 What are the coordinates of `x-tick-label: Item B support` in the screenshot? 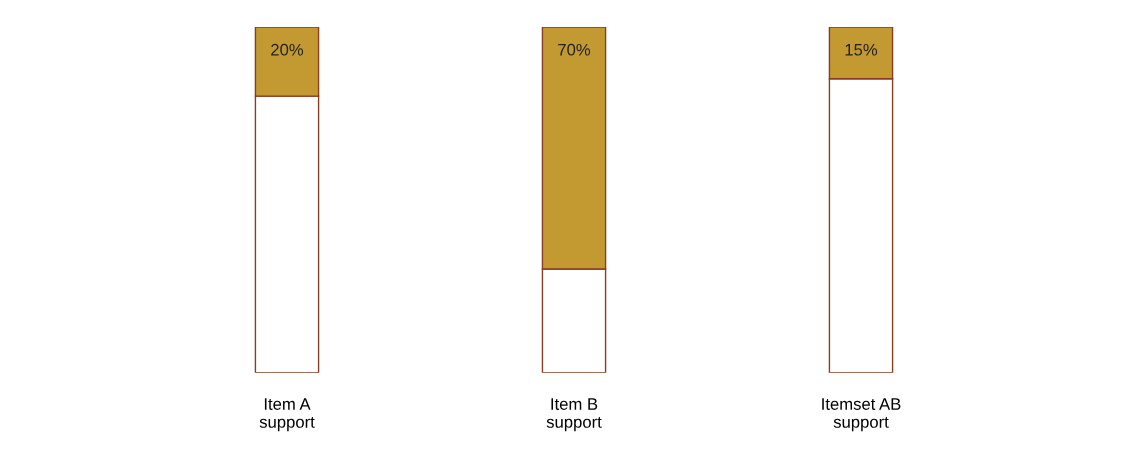 It's located at (574, 415).